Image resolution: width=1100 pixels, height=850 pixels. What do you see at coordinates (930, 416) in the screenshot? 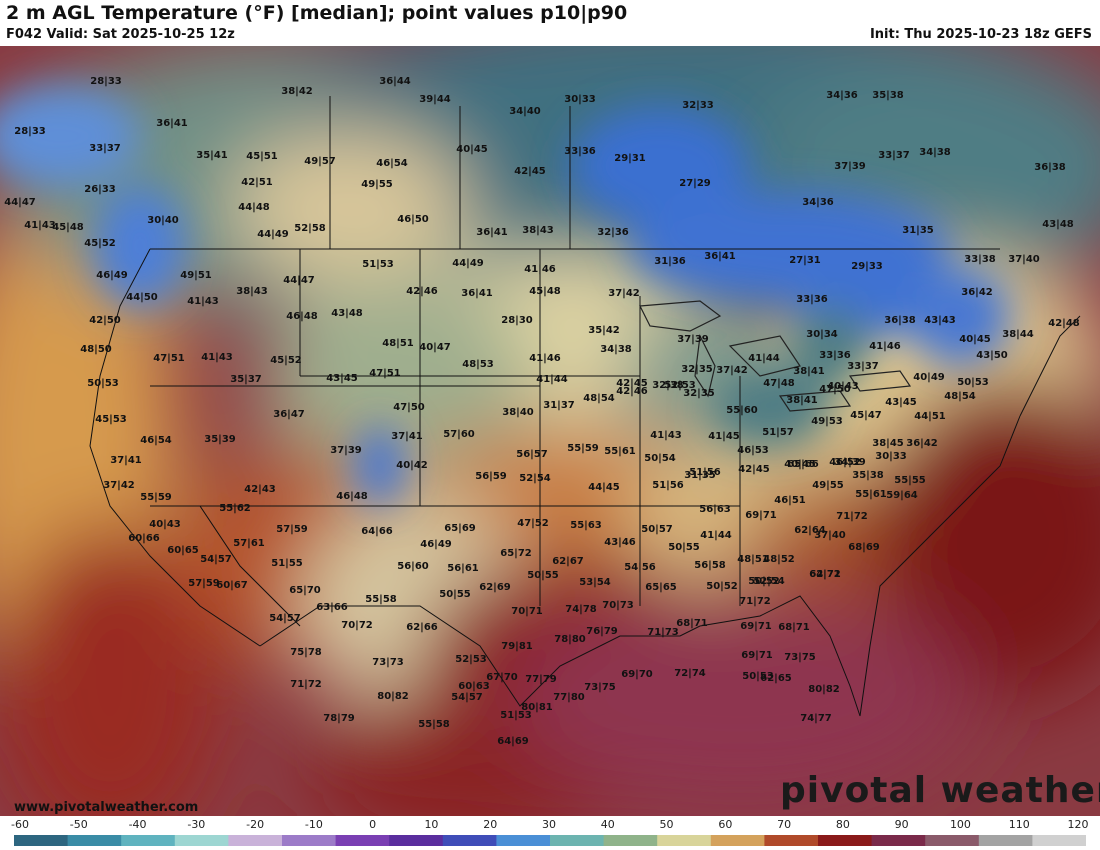
I see `point-value: 44|51` at bounding box center [930, 416].